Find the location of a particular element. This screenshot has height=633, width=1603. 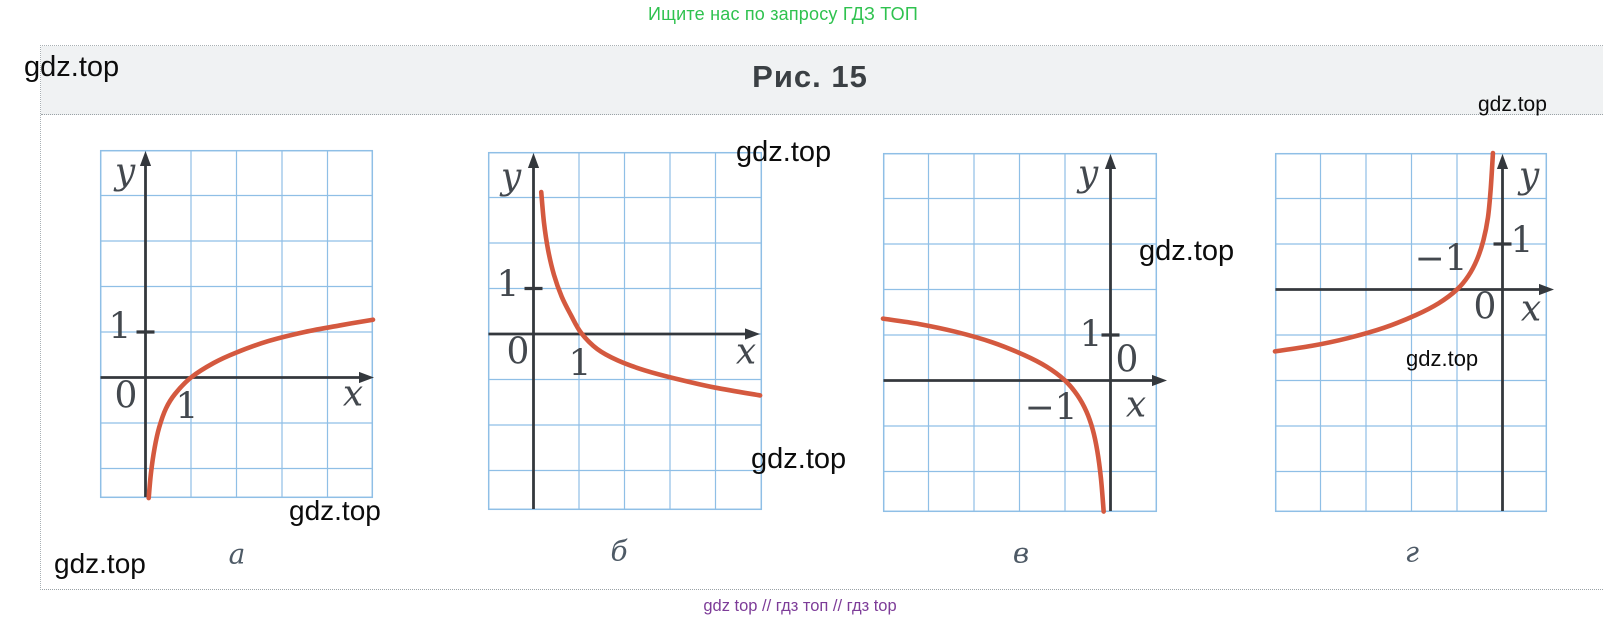

footer-links: gdz top // гдз топ // гдз top is located at coordinates (800, 606).